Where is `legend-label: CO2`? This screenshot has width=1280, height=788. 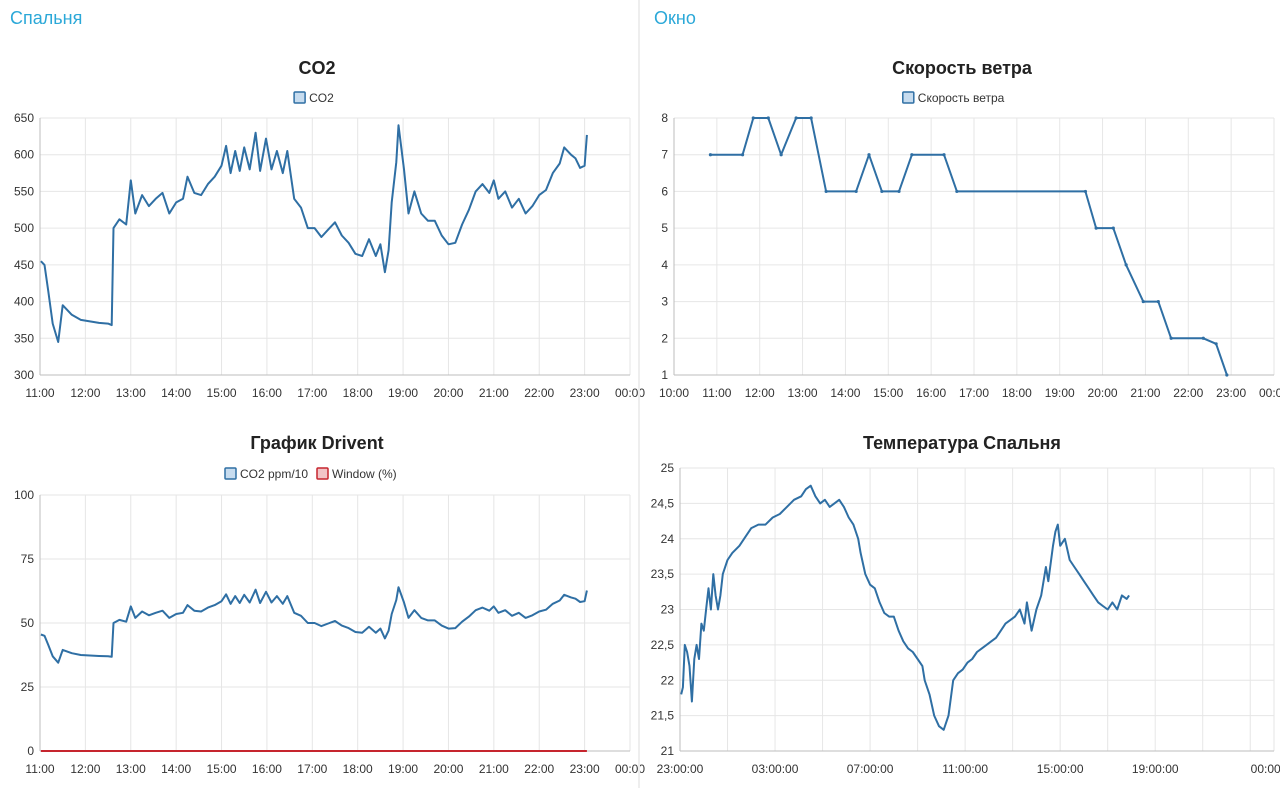
legend-label: CO2 is located at coordinates (321, 98).